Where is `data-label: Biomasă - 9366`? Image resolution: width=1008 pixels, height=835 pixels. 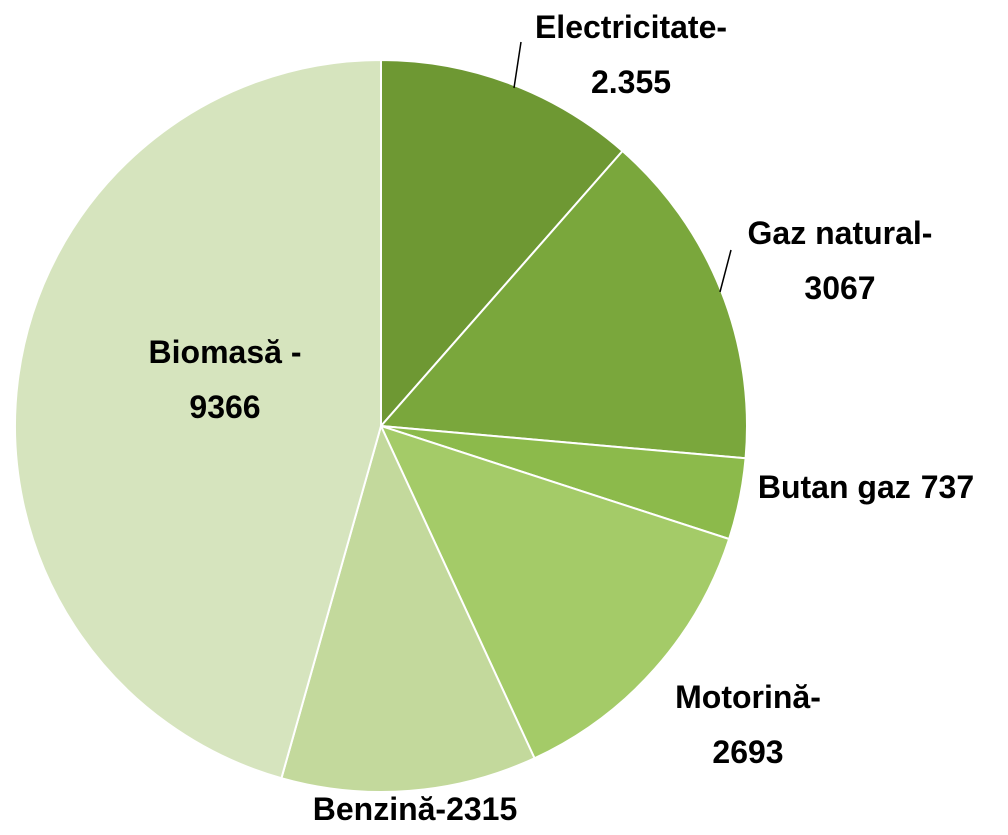
data-label: Biomasă - 9366 is located at coordinates (225, 379).